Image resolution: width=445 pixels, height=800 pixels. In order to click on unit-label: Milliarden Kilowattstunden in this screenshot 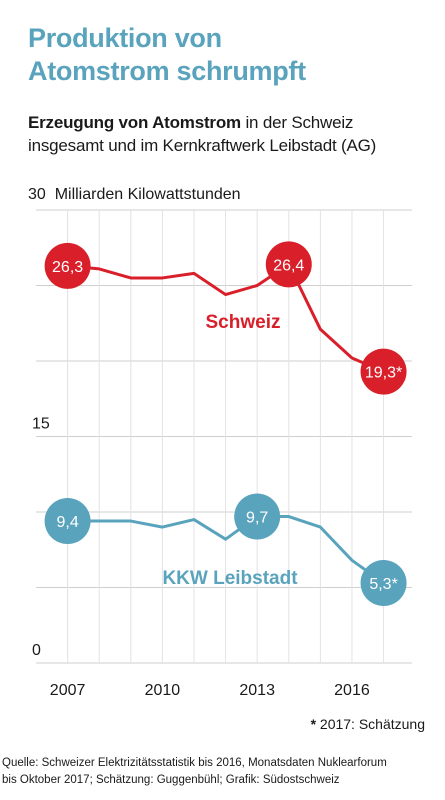, I will do `click(147, 194)`.